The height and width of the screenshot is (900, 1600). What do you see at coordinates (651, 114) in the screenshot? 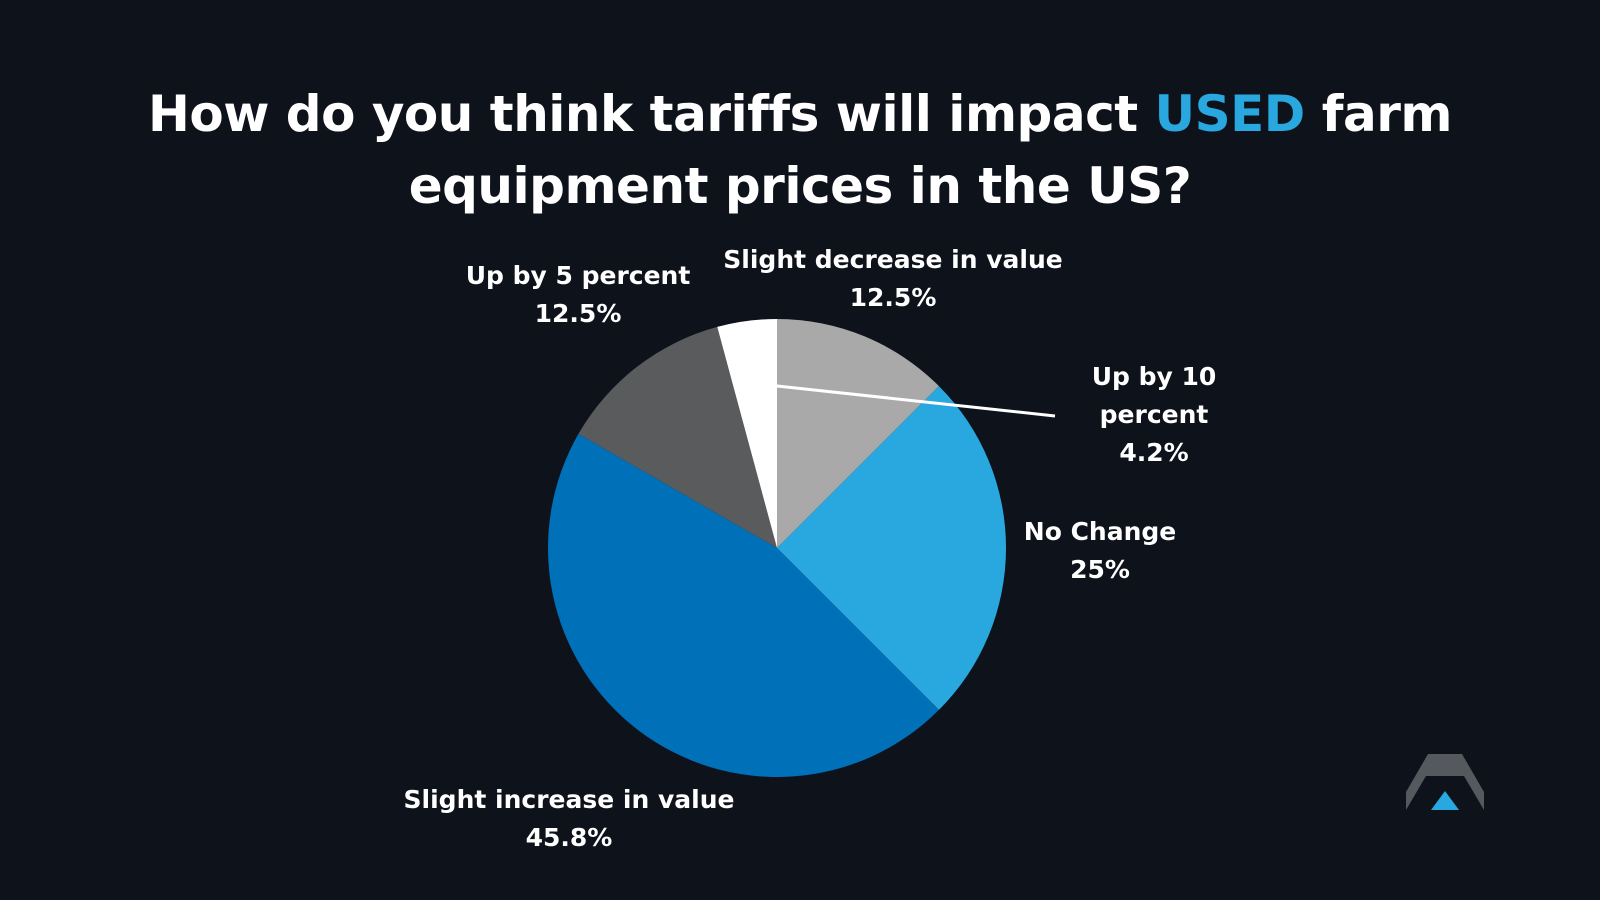
I see `title-text-start: How do you think tariffs will impact` at bounding box center [651, 114].